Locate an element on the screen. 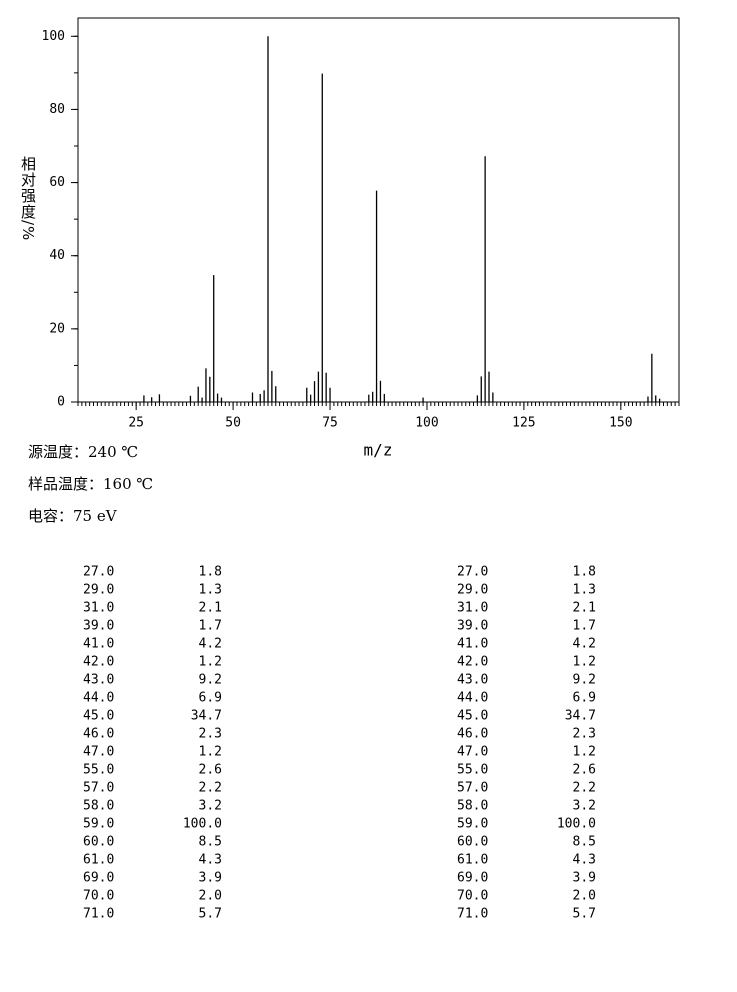 This screenshot has width=737, height=992. y-tick-label: 0 is located at coordinates (61, 402).